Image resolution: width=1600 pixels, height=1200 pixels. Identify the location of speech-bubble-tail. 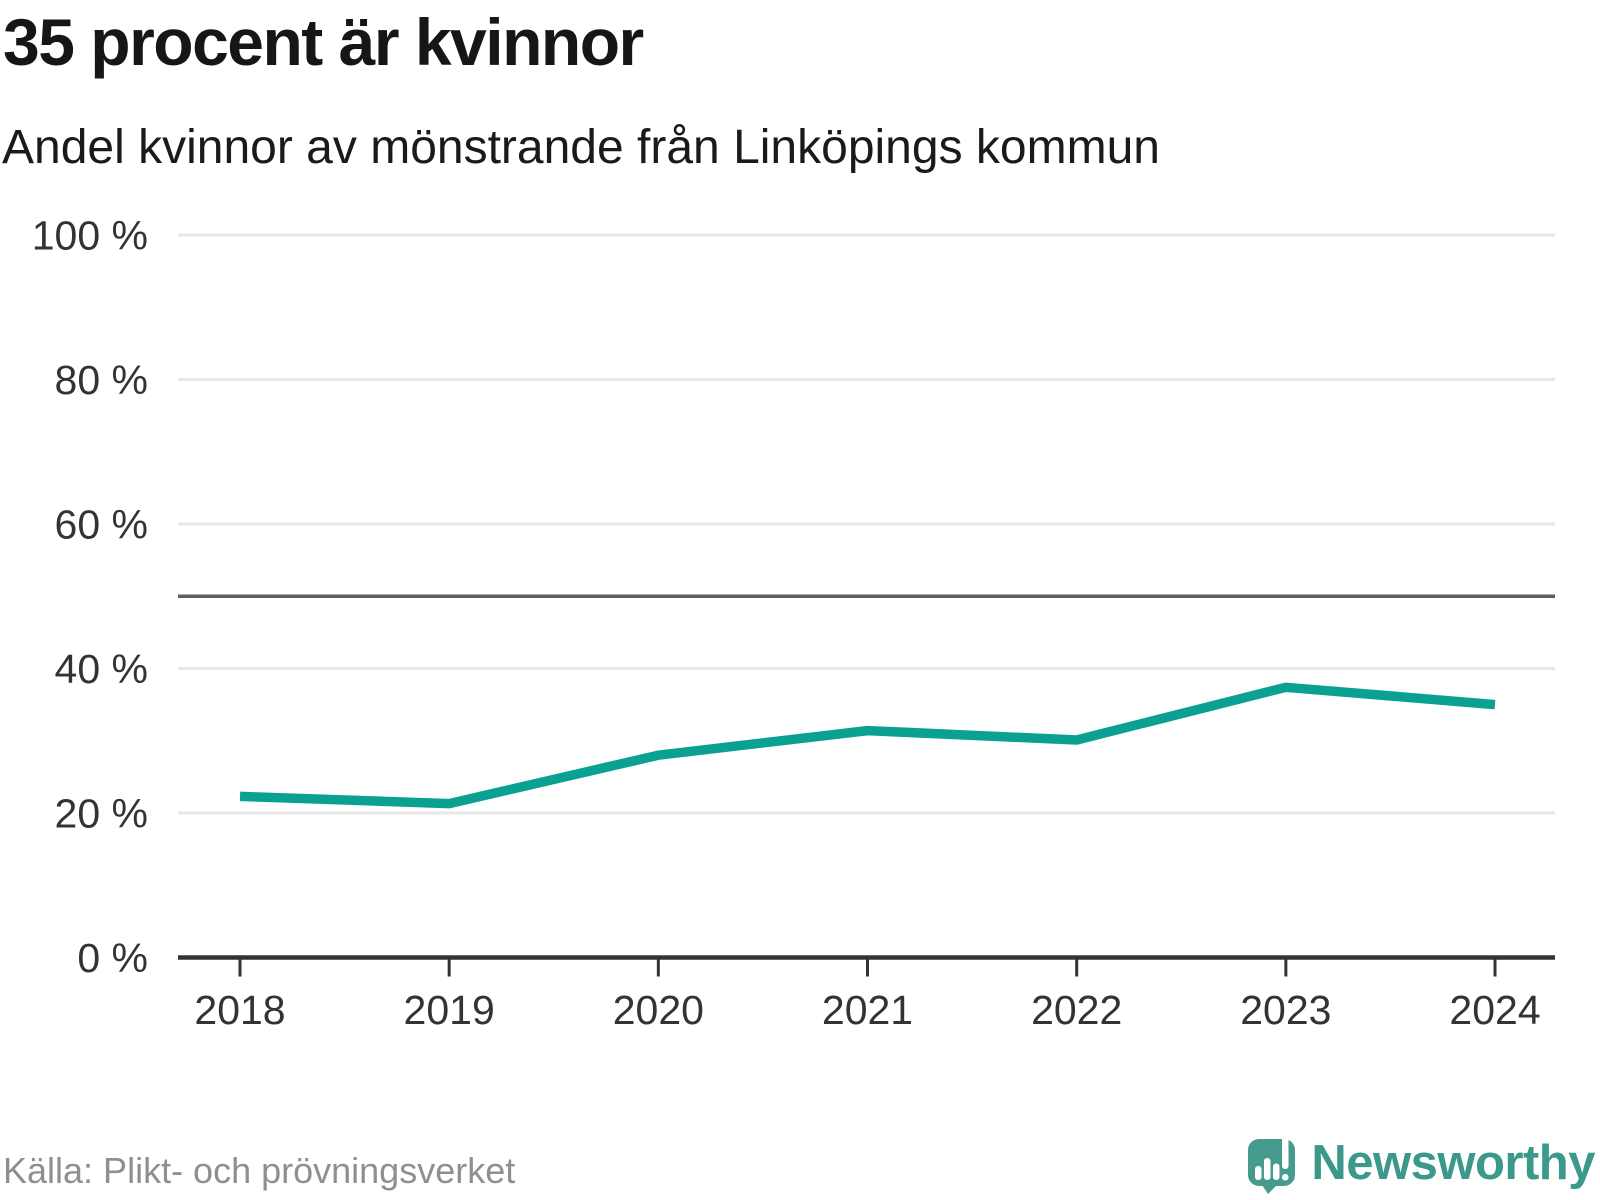
(1270, 1188).